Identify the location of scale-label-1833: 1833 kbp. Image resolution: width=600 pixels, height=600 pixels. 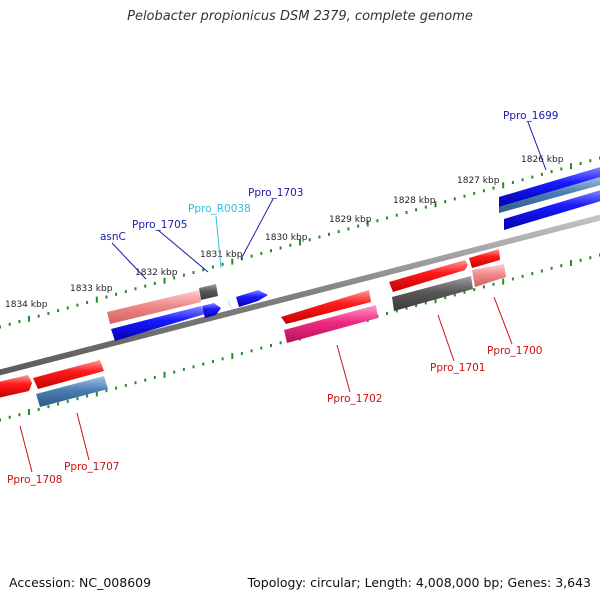
(91, 289).